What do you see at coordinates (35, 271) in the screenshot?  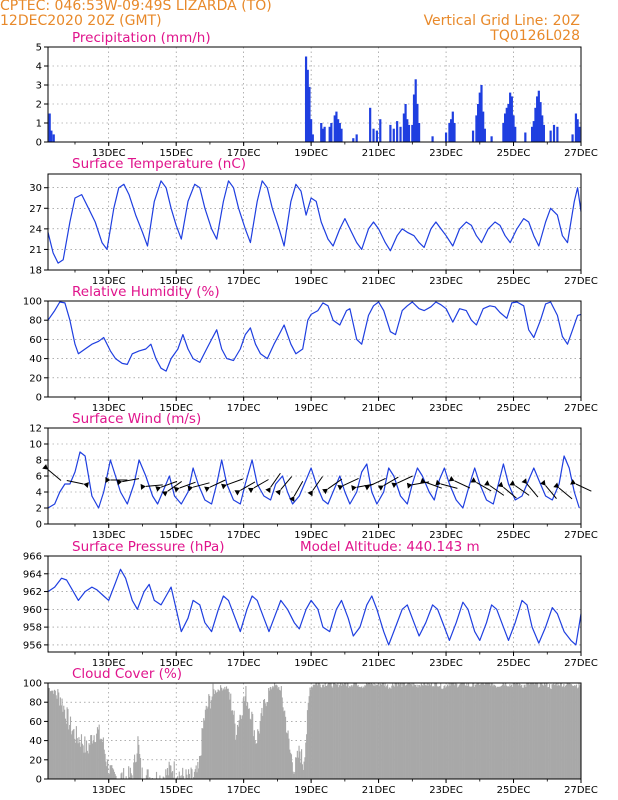 I see `y-tick-label: 18` at bounding box center [35, 271].